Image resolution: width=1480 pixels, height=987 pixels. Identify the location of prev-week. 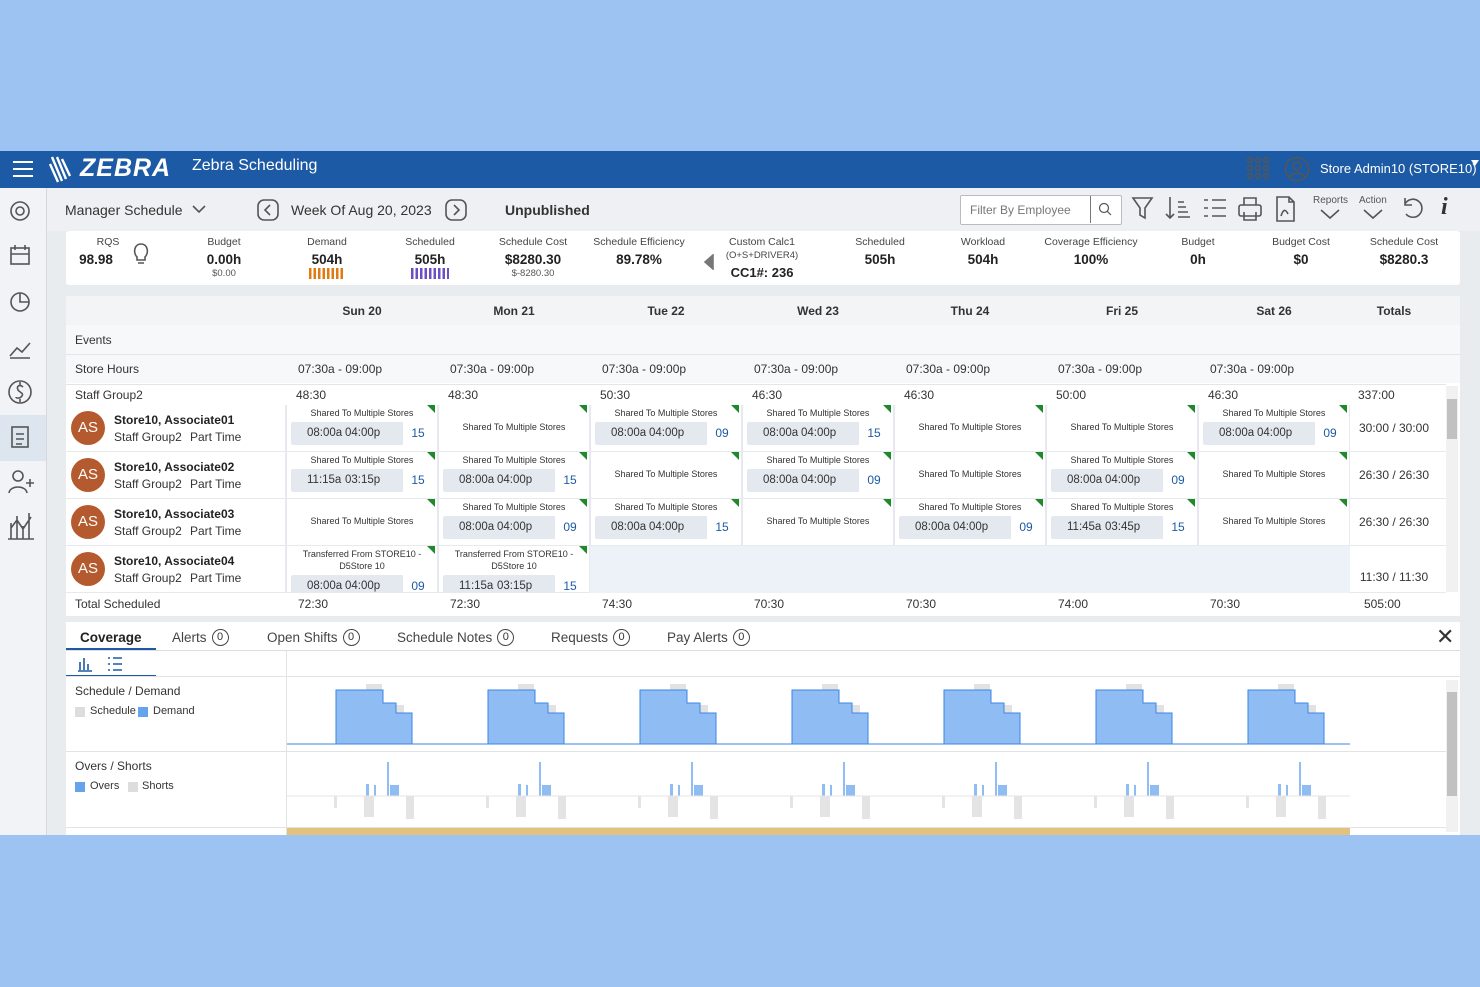
(268, 210).